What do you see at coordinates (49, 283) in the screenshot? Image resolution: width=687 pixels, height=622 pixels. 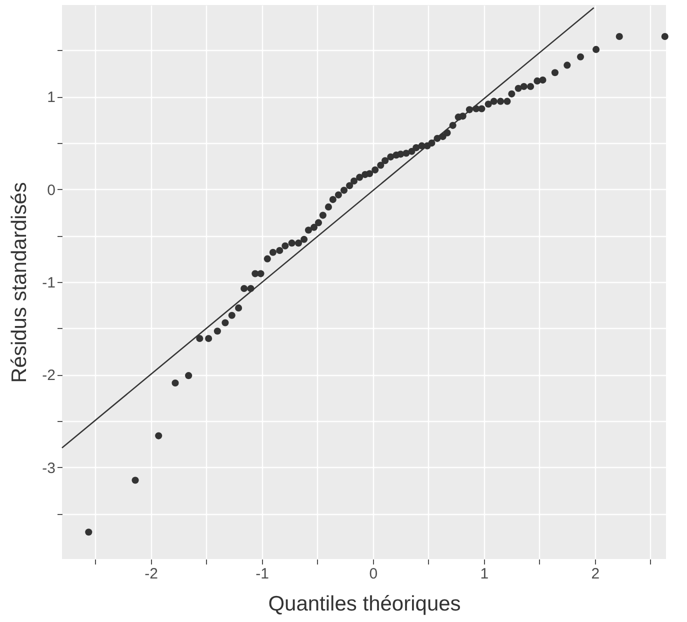 I see `y-tick-label: -1` at bounding box center [49, 283].